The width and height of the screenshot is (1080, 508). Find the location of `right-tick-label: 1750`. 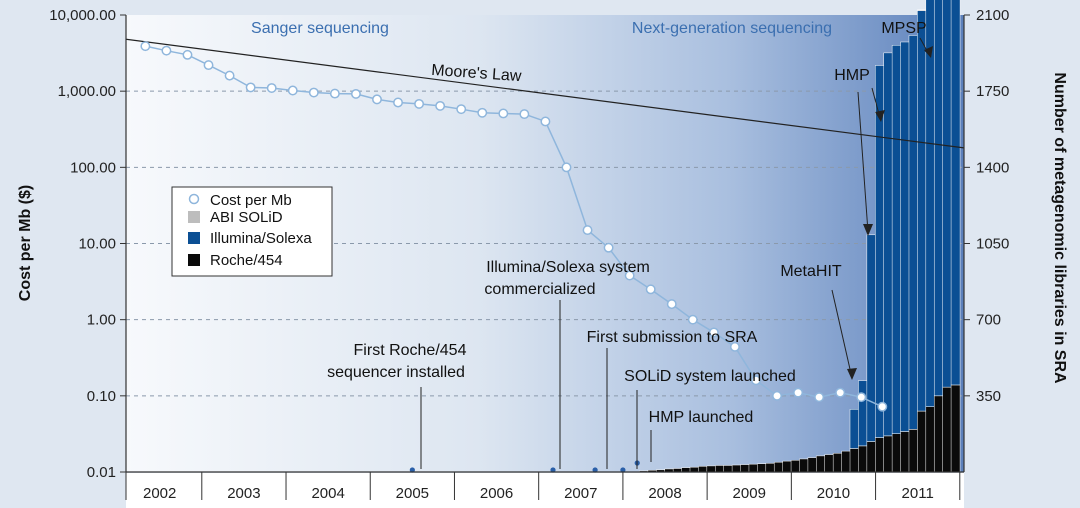

right-tick-label: 1750 is located at coordinates (992, 91).